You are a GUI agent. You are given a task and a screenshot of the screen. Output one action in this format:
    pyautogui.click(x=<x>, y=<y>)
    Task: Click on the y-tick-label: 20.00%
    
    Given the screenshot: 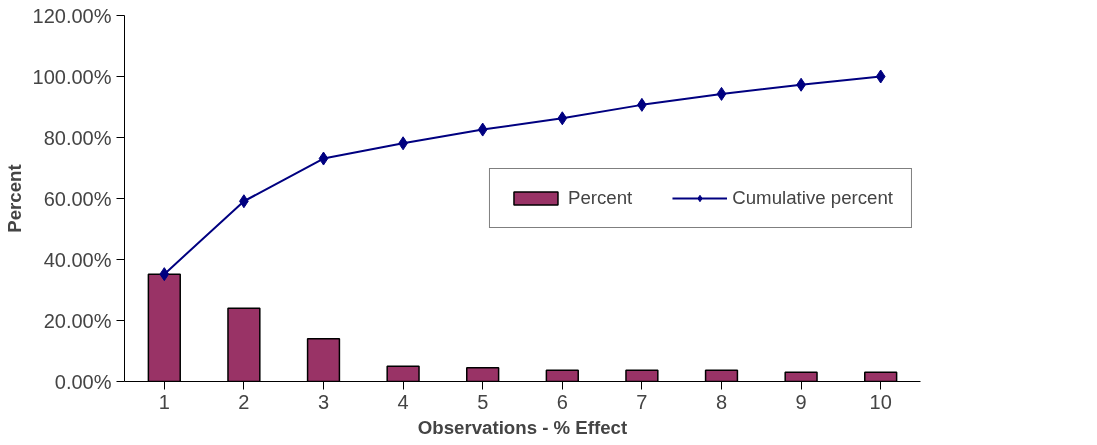 What is the action you would take?
    pyautogui.click(x=77, y=320)
    